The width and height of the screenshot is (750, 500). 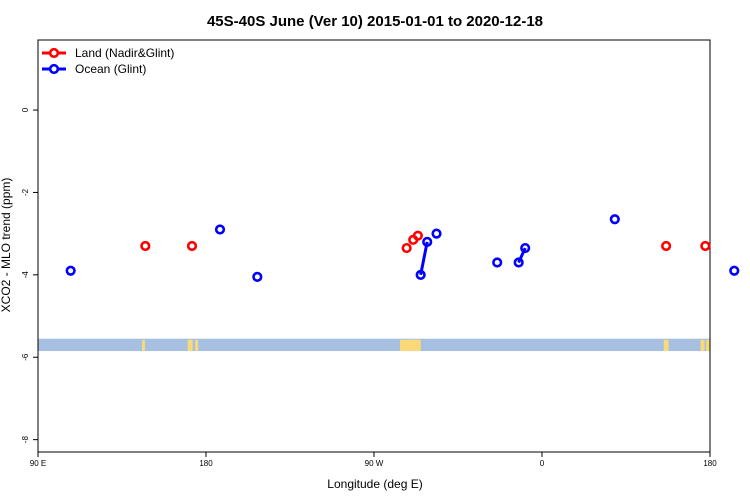 What do you see at coordinates (25, 357) in the screenshot?
I see `y-tick-label: -6` at bounding box center [25, 357].